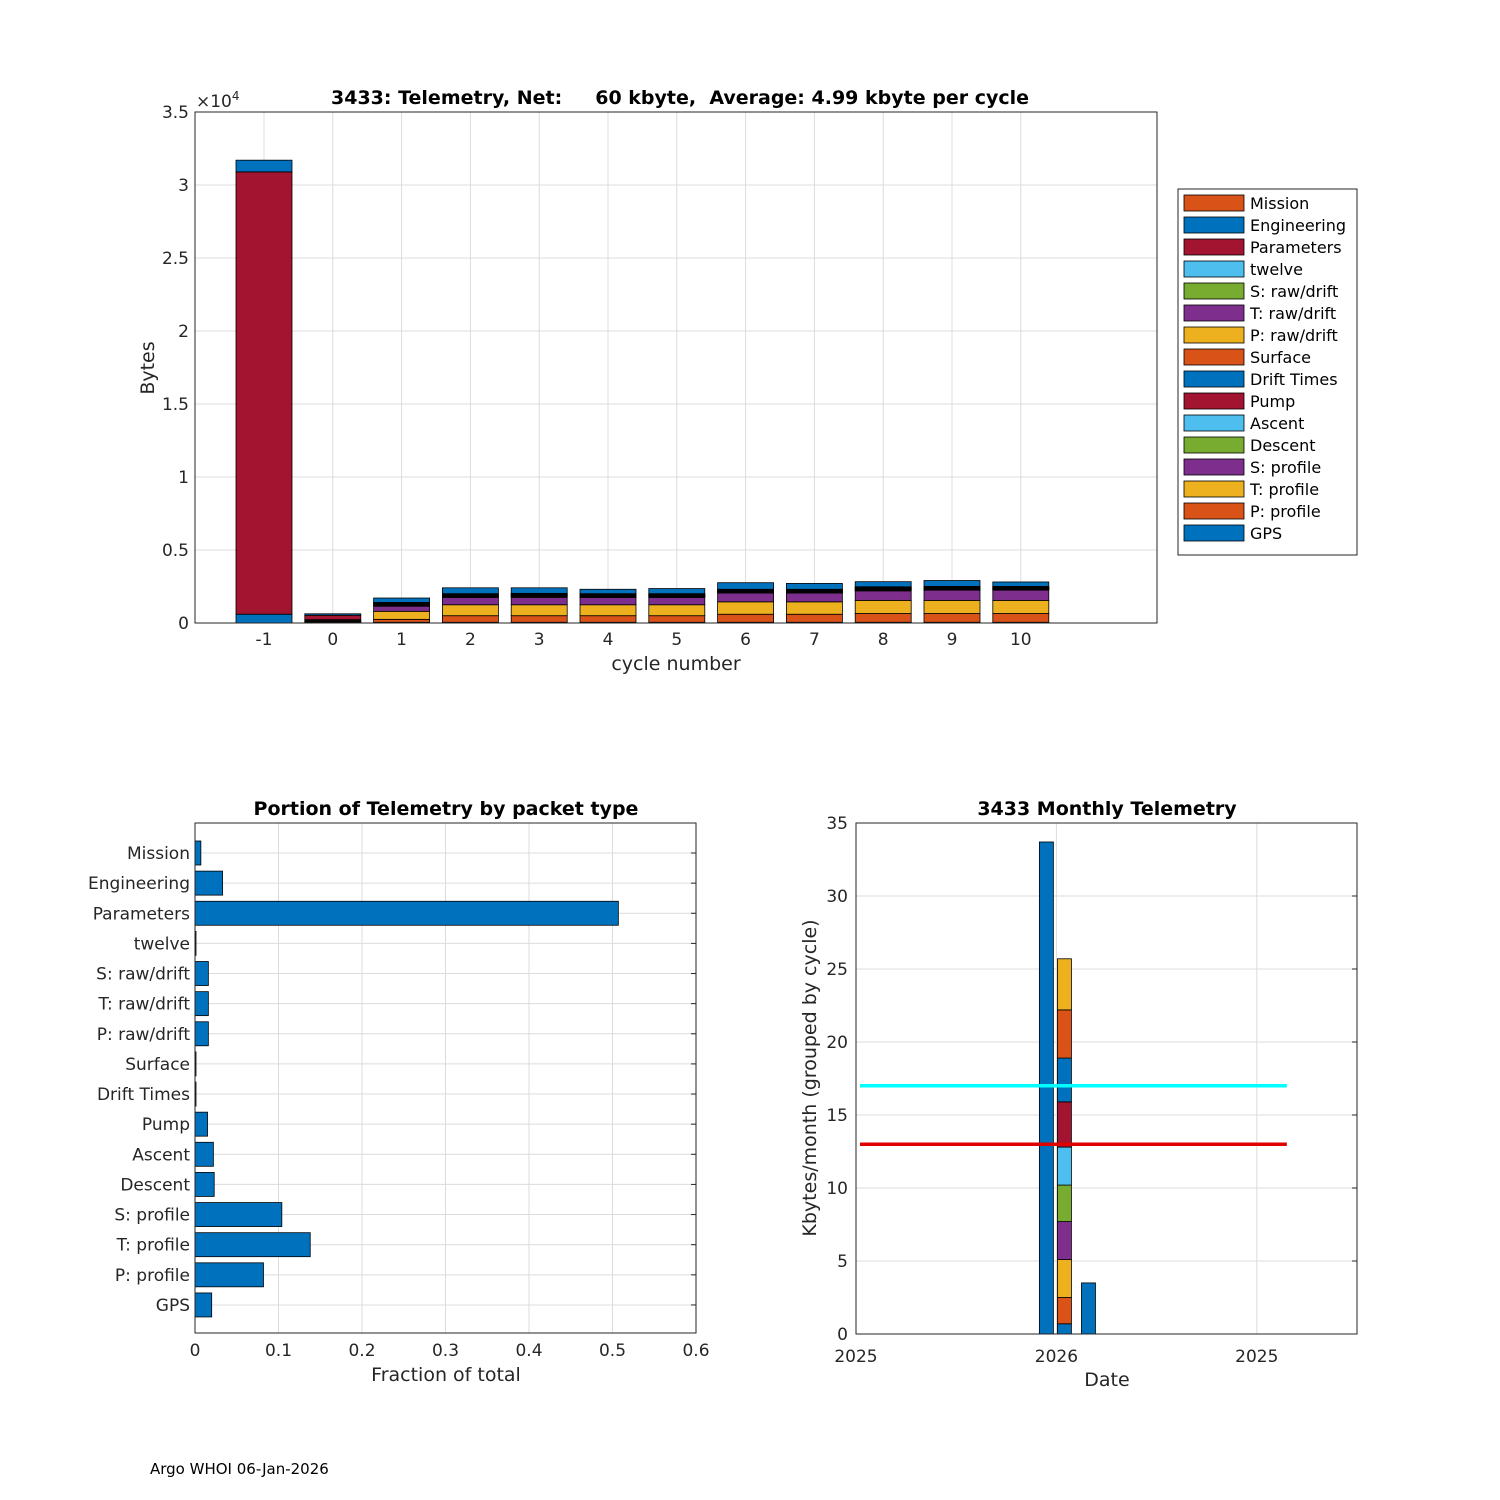 This screenshot has height=1500, width=1500. I want to click on top-ytick-label: 0, so click(183, 624).